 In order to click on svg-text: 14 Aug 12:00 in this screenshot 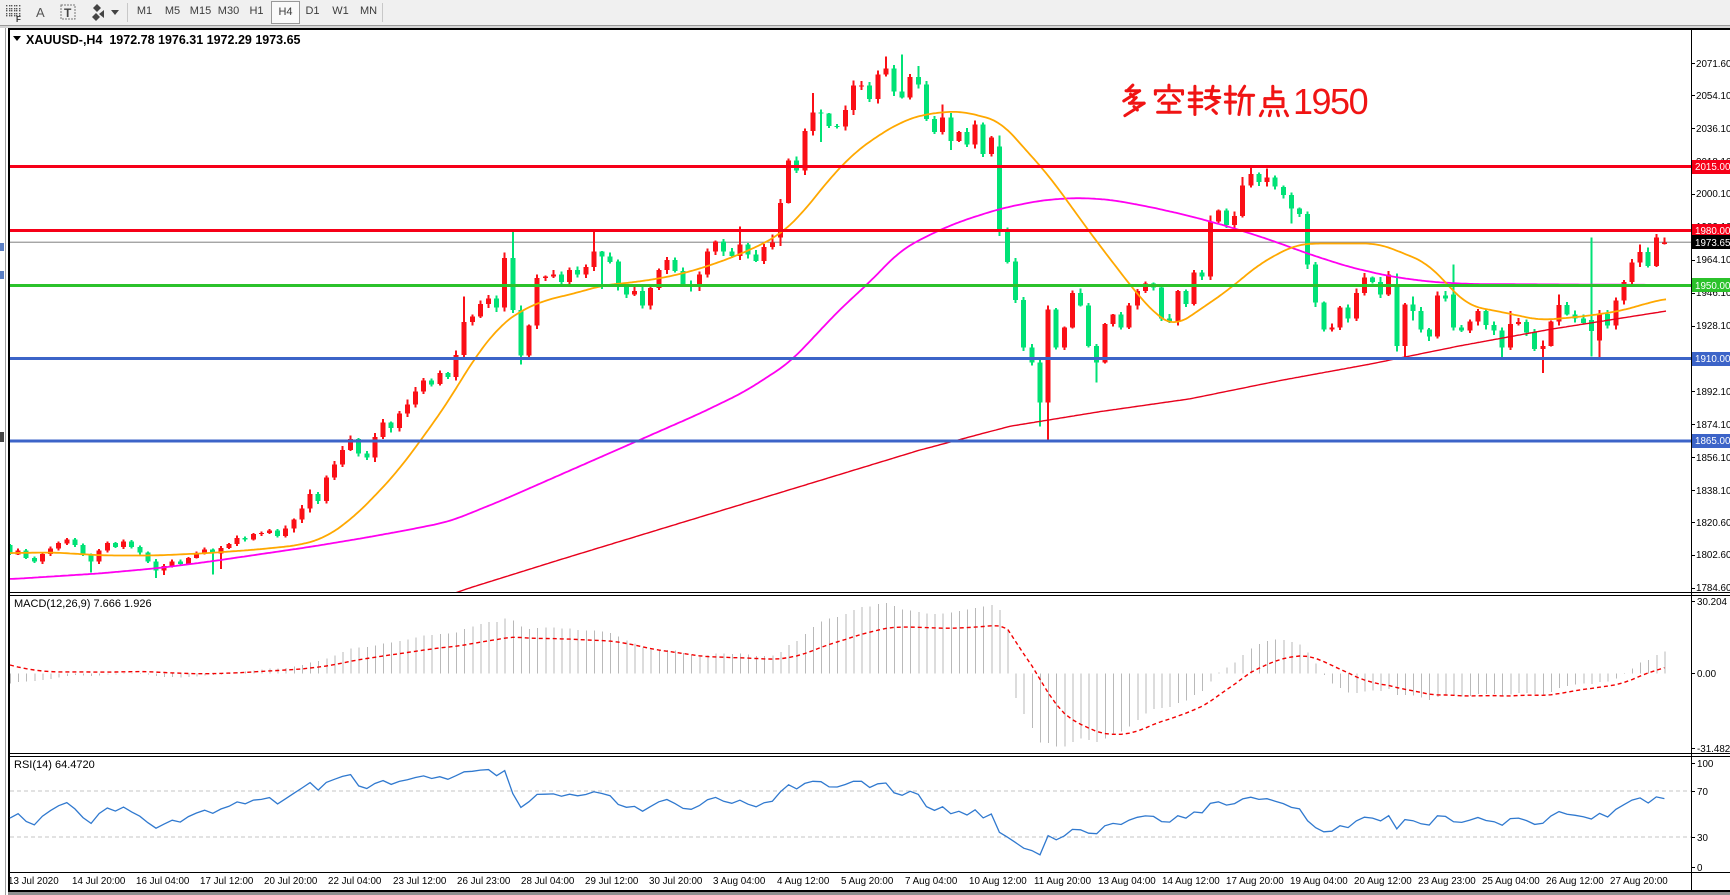, I will do `click(1191, 881)`.